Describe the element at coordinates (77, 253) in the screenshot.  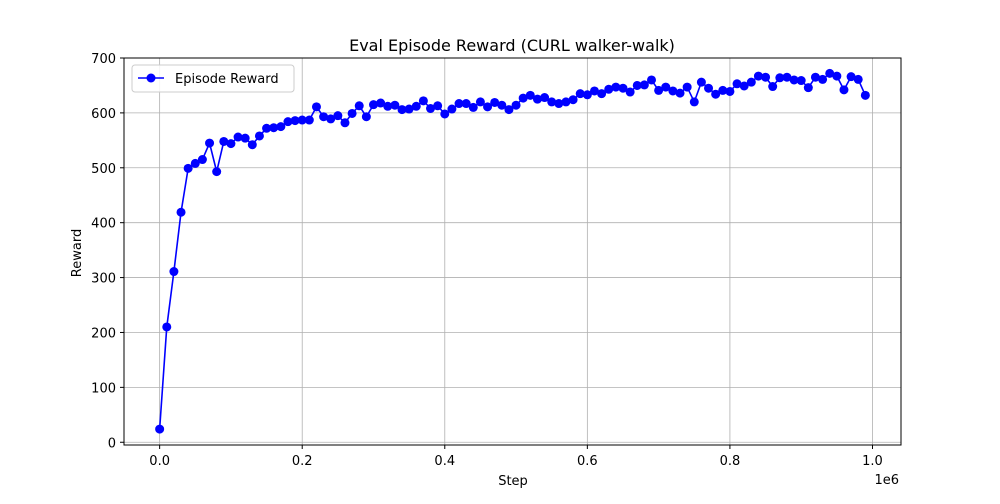
I see `y-axis-label: Reward` at that location.